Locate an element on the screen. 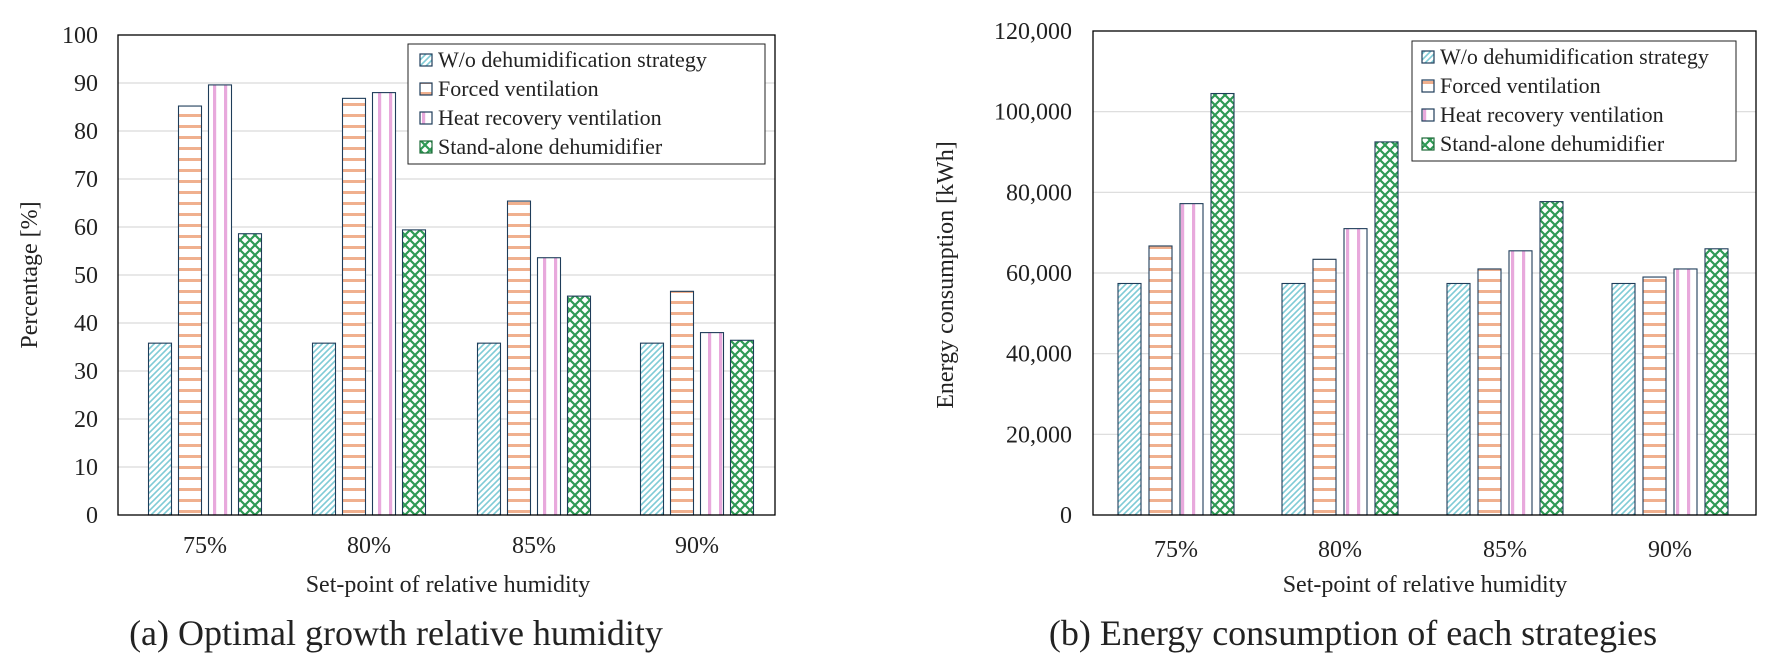  y-tick-label: 90 is located at coordinates (86, 84).